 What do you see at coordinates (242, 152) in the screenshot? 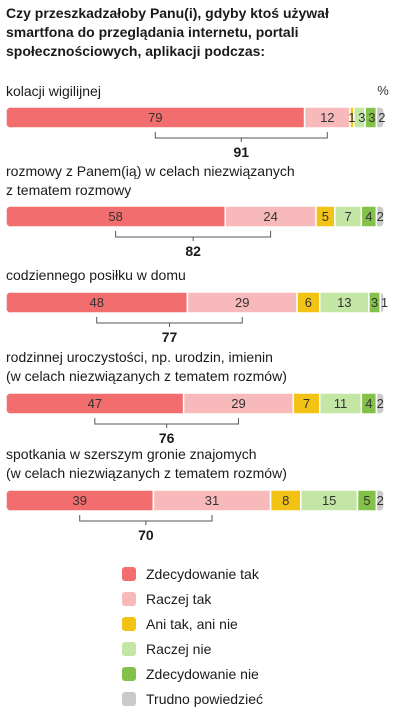
I see `total-label: 91` at bounding box center [242, 152].